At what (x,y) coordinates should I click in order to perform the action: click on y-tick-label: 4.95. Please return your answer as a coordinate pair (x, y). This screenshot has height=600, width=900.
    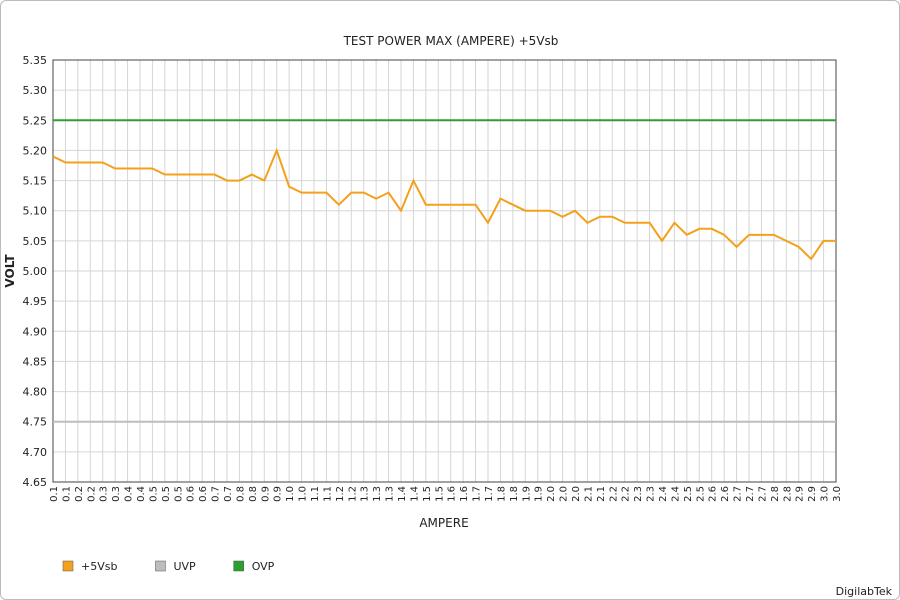
    Looking at the image, I should click on (35, 301).